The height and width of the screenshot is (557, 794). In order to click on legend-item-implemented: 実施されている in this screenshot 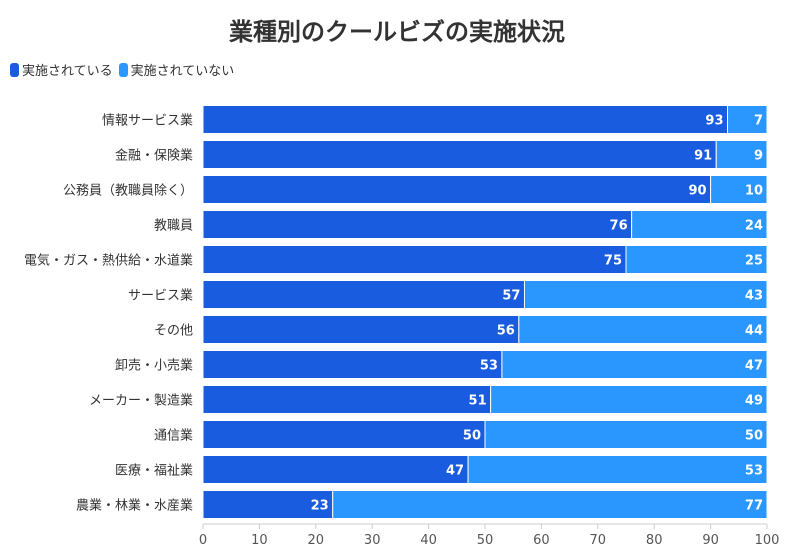, I will do `click(61, 69)`.